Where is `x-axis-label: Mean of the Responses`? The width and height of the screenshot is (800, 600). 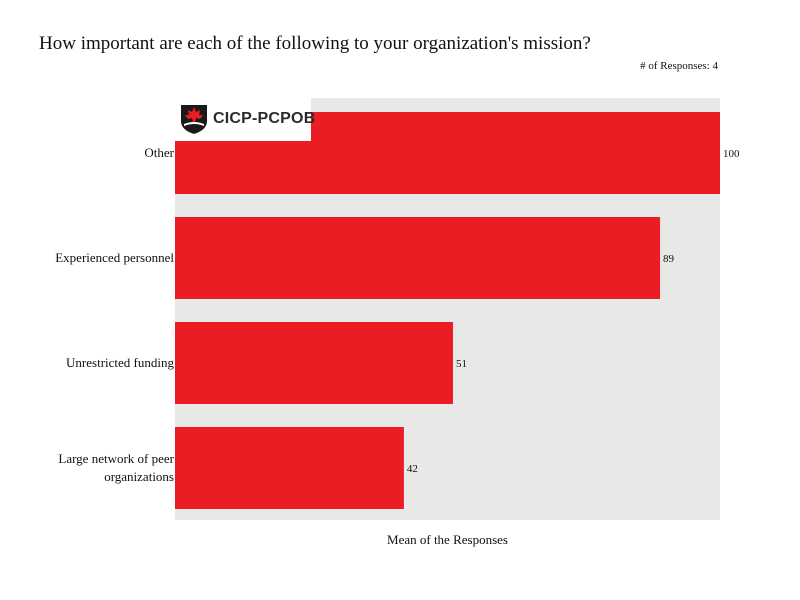
x-axis-label: Mean of the Responses is located at coordinates (447, 539).